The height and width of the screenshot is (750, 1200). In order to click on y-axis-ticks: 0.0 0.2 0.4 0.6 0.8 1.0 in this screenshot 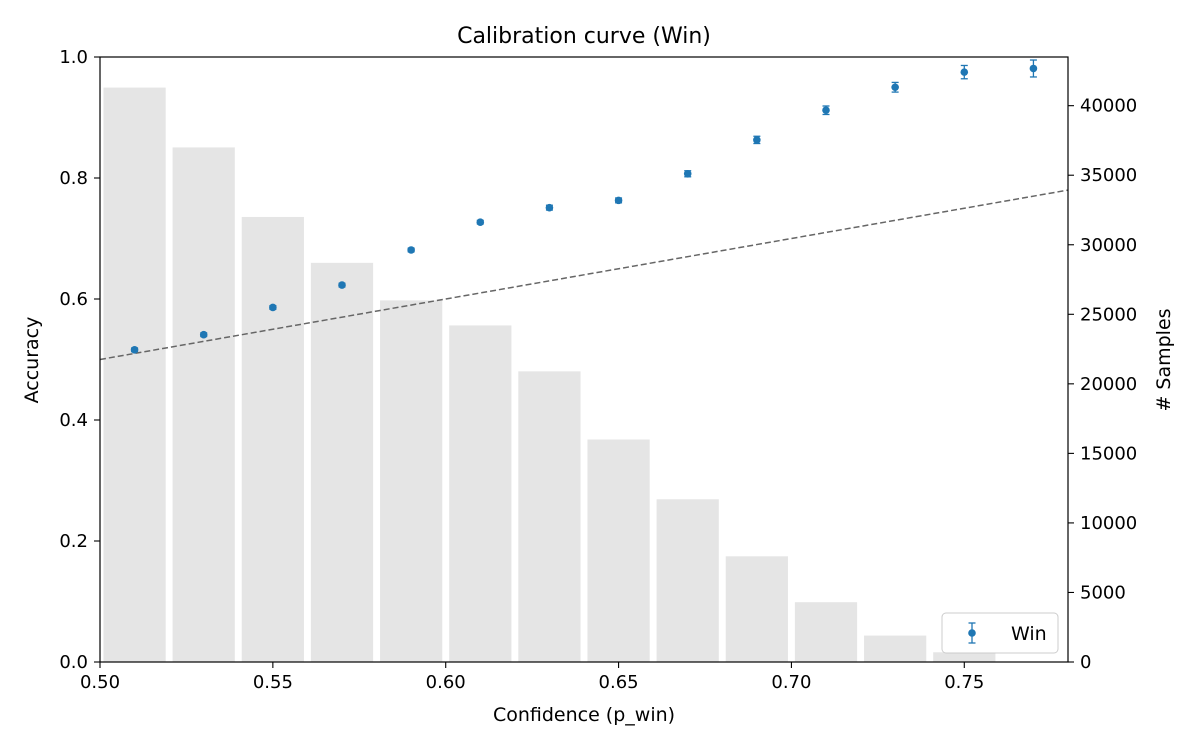, I will do `click(79, 360)`.